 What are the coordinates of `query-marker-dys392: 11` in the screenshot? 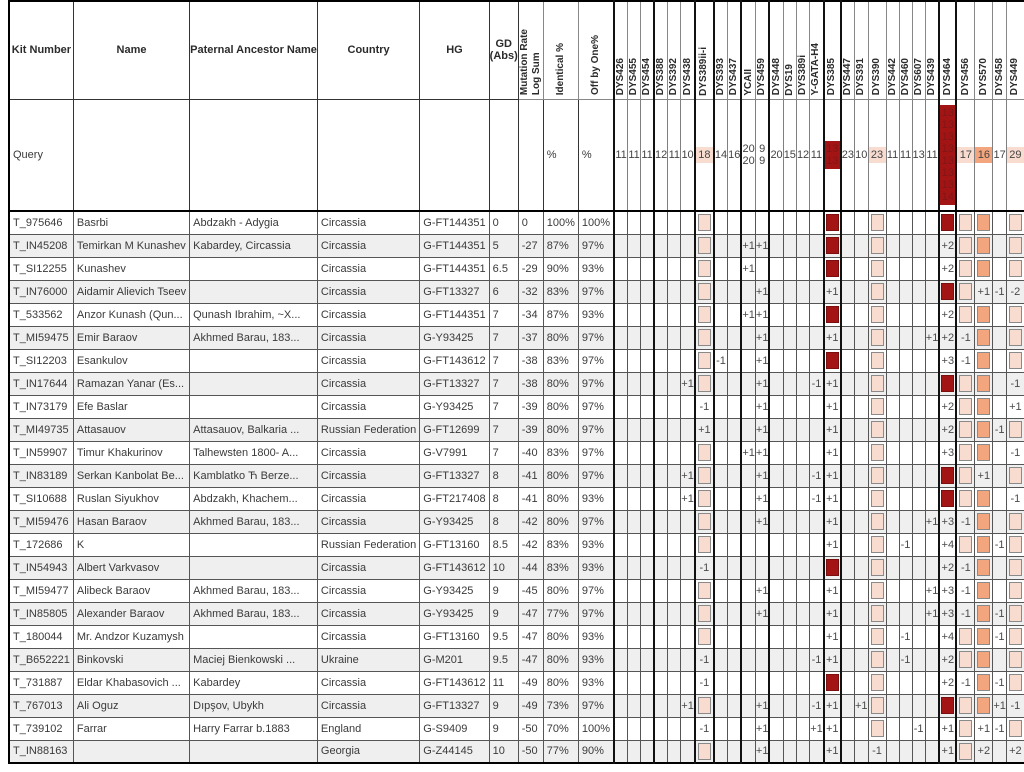 It's located at (674, 155).